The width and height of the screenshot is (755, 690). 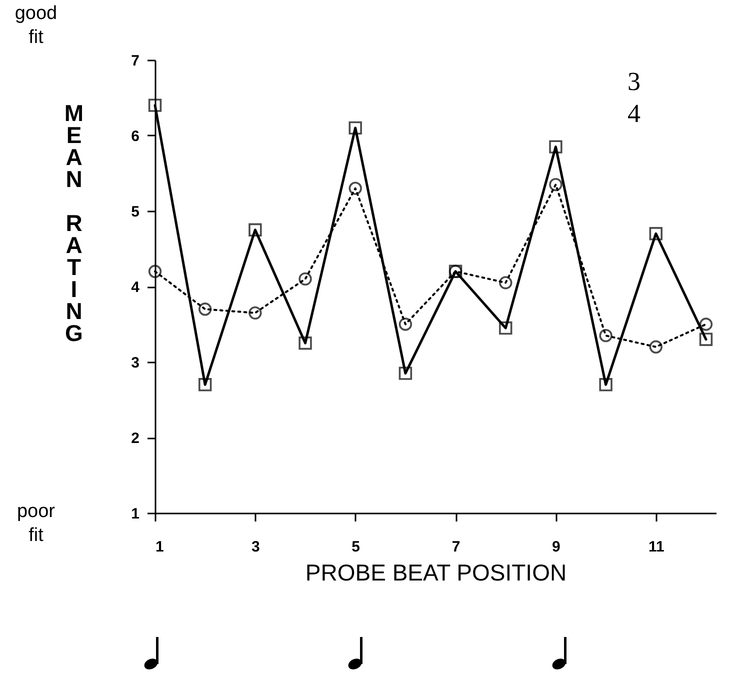 I want to click on x-tick-label: 3, so click(x=256, y=547).